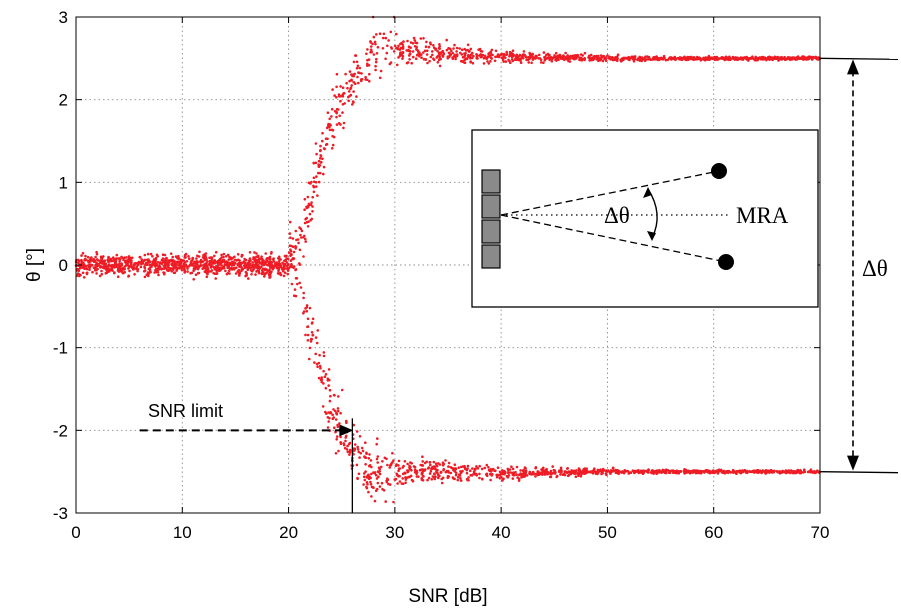 The image size is (901, 614). What do you see at coordinates (63, 265) in the screenshot?
I see `y-tick-label: 0` at bounding box center [63, 265].